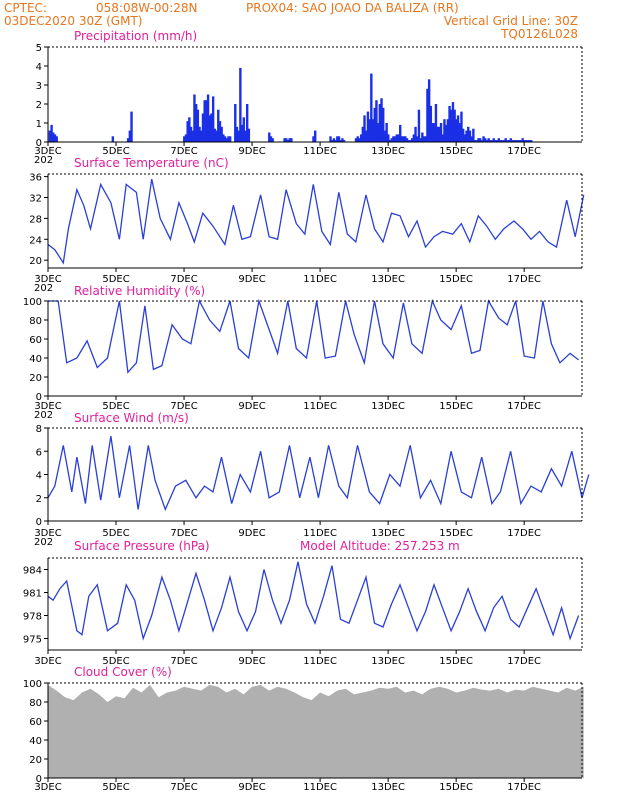  Describe the element at coordinates (39, 67) in the screenshot. I see `y-tick-label: 4` at that location.